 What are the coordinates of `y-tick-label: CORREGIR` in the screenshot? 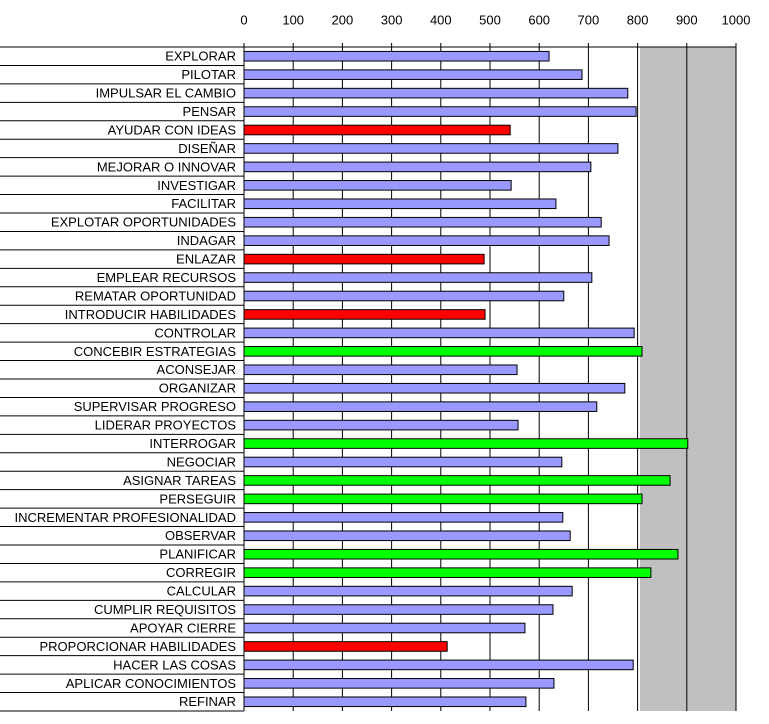 It's located at (201, 572).